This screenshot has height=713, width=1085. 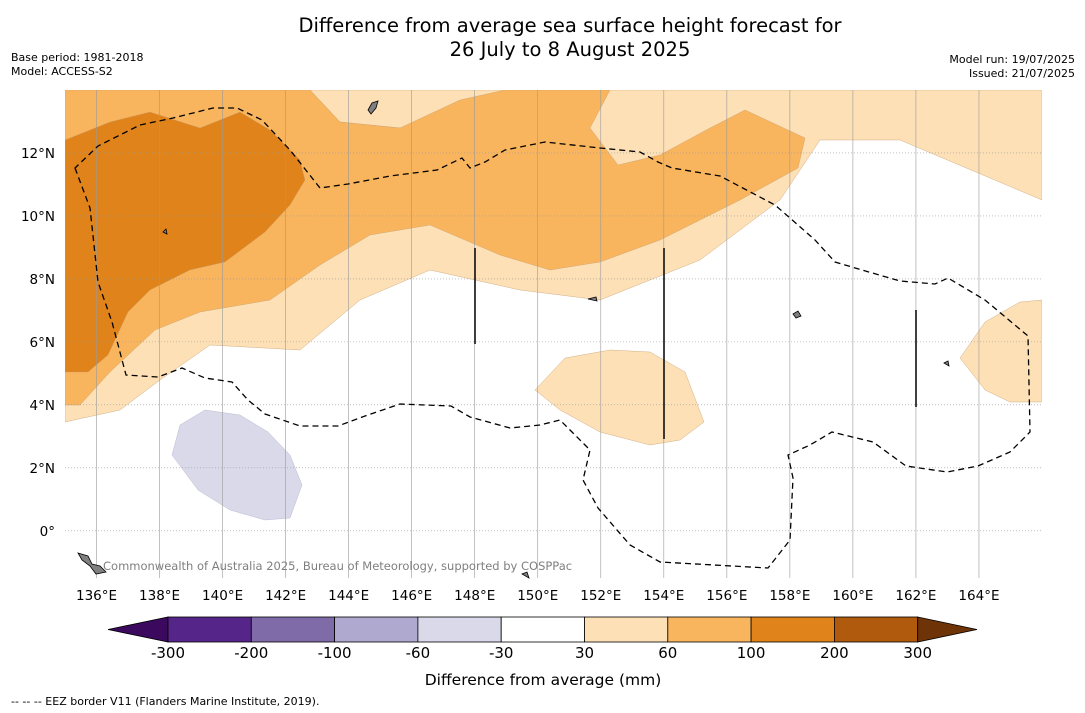 I want to click on colorbar-tick-label: -100, so click(x=335, y=653).